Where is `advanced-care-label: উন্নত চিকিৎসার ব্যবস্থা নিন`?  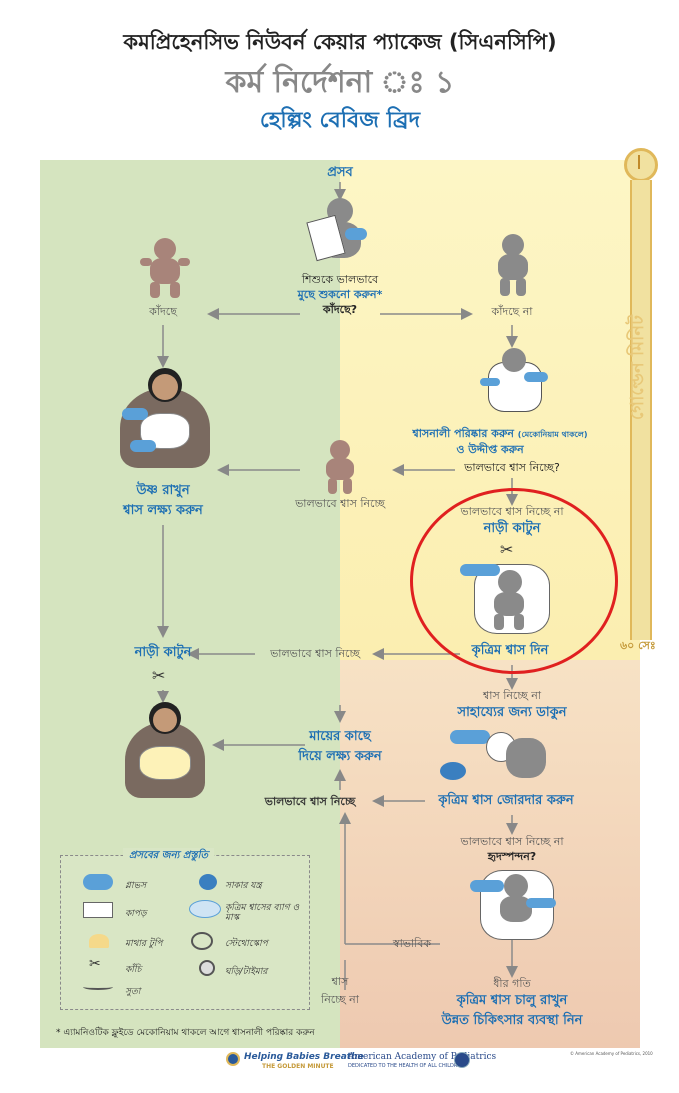
advanced-care-label: উন্নত চিকিৎসার ব্যবস্থা নিন is located at coordinates (512, 1020).